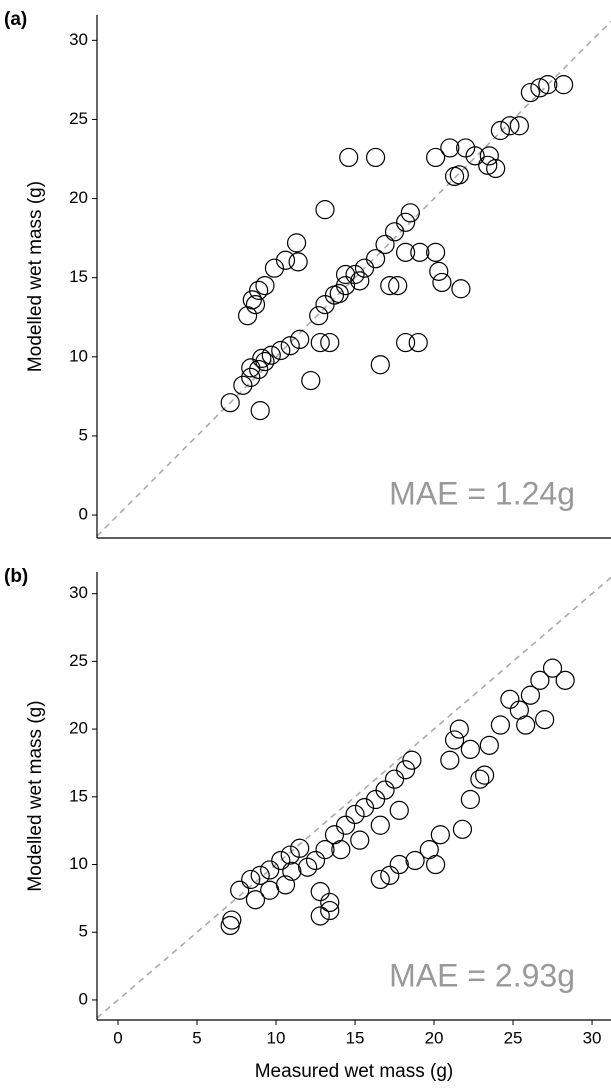 This screenshot has width=611, height=1090. I want to click on x-axis-title: Measured wet mass (g), so click(354, 1071).